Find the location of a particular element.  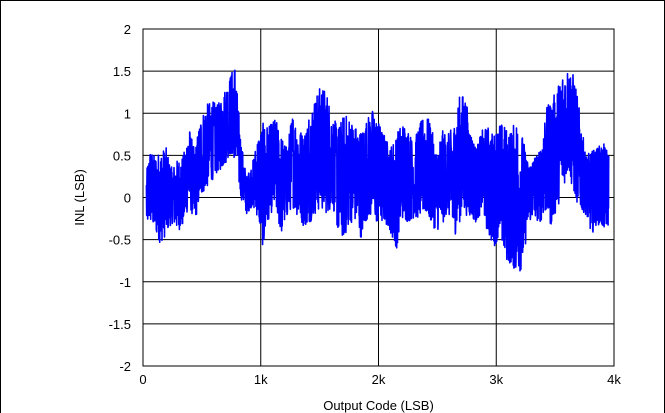

y-tick-label: -1 is located at coordinates (125, 282).